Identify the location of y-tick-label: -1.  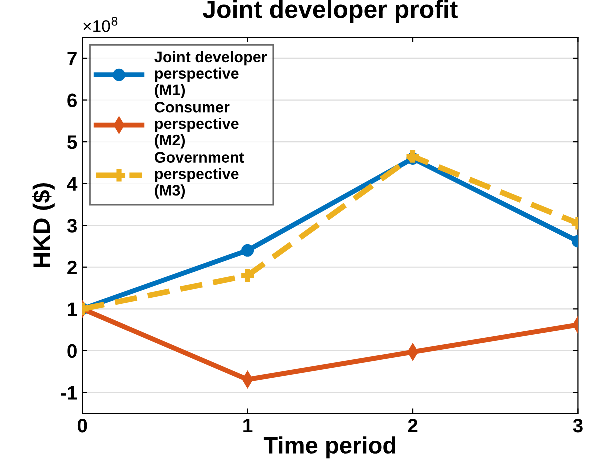
(69, 393).